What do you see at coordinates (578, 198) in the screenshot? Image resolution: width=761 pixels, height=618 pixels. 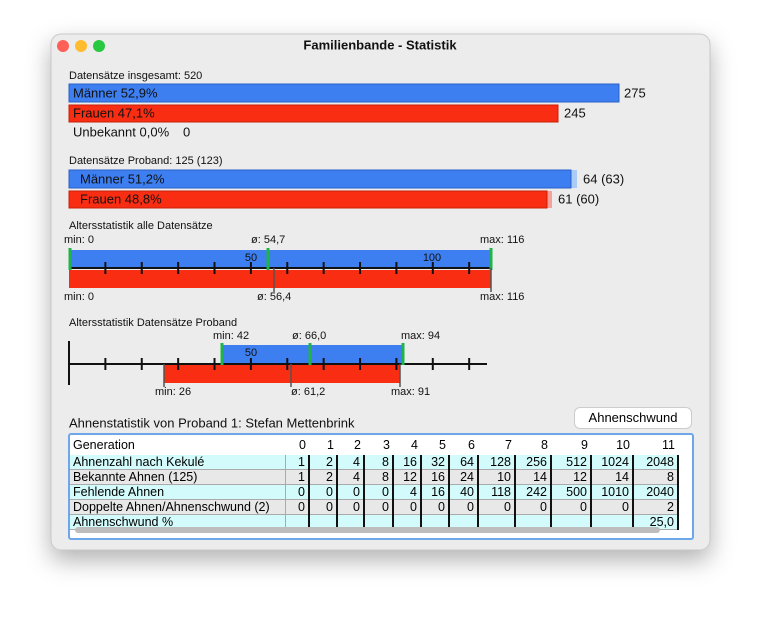 I see `count: 61 (60)` at bounding box center [578, 198].